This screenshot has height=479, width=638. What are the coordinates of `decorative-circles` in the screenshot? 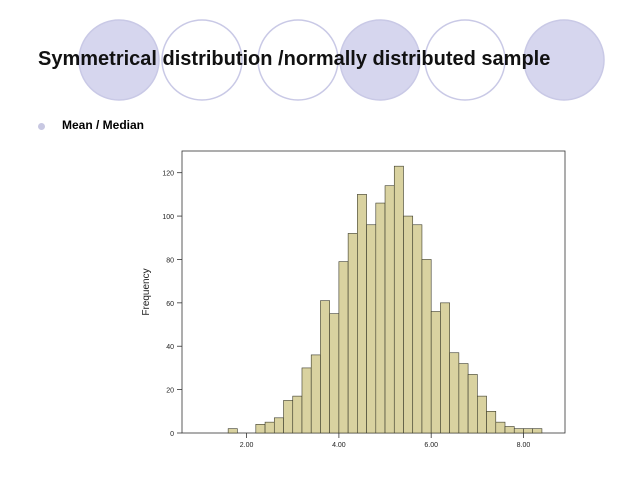 It's located at (341, 60).